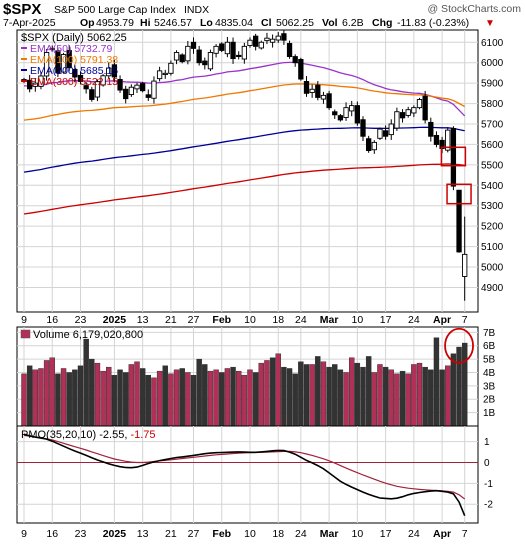  I want to click on volume-tick-label: 4B, so click(489, 373).